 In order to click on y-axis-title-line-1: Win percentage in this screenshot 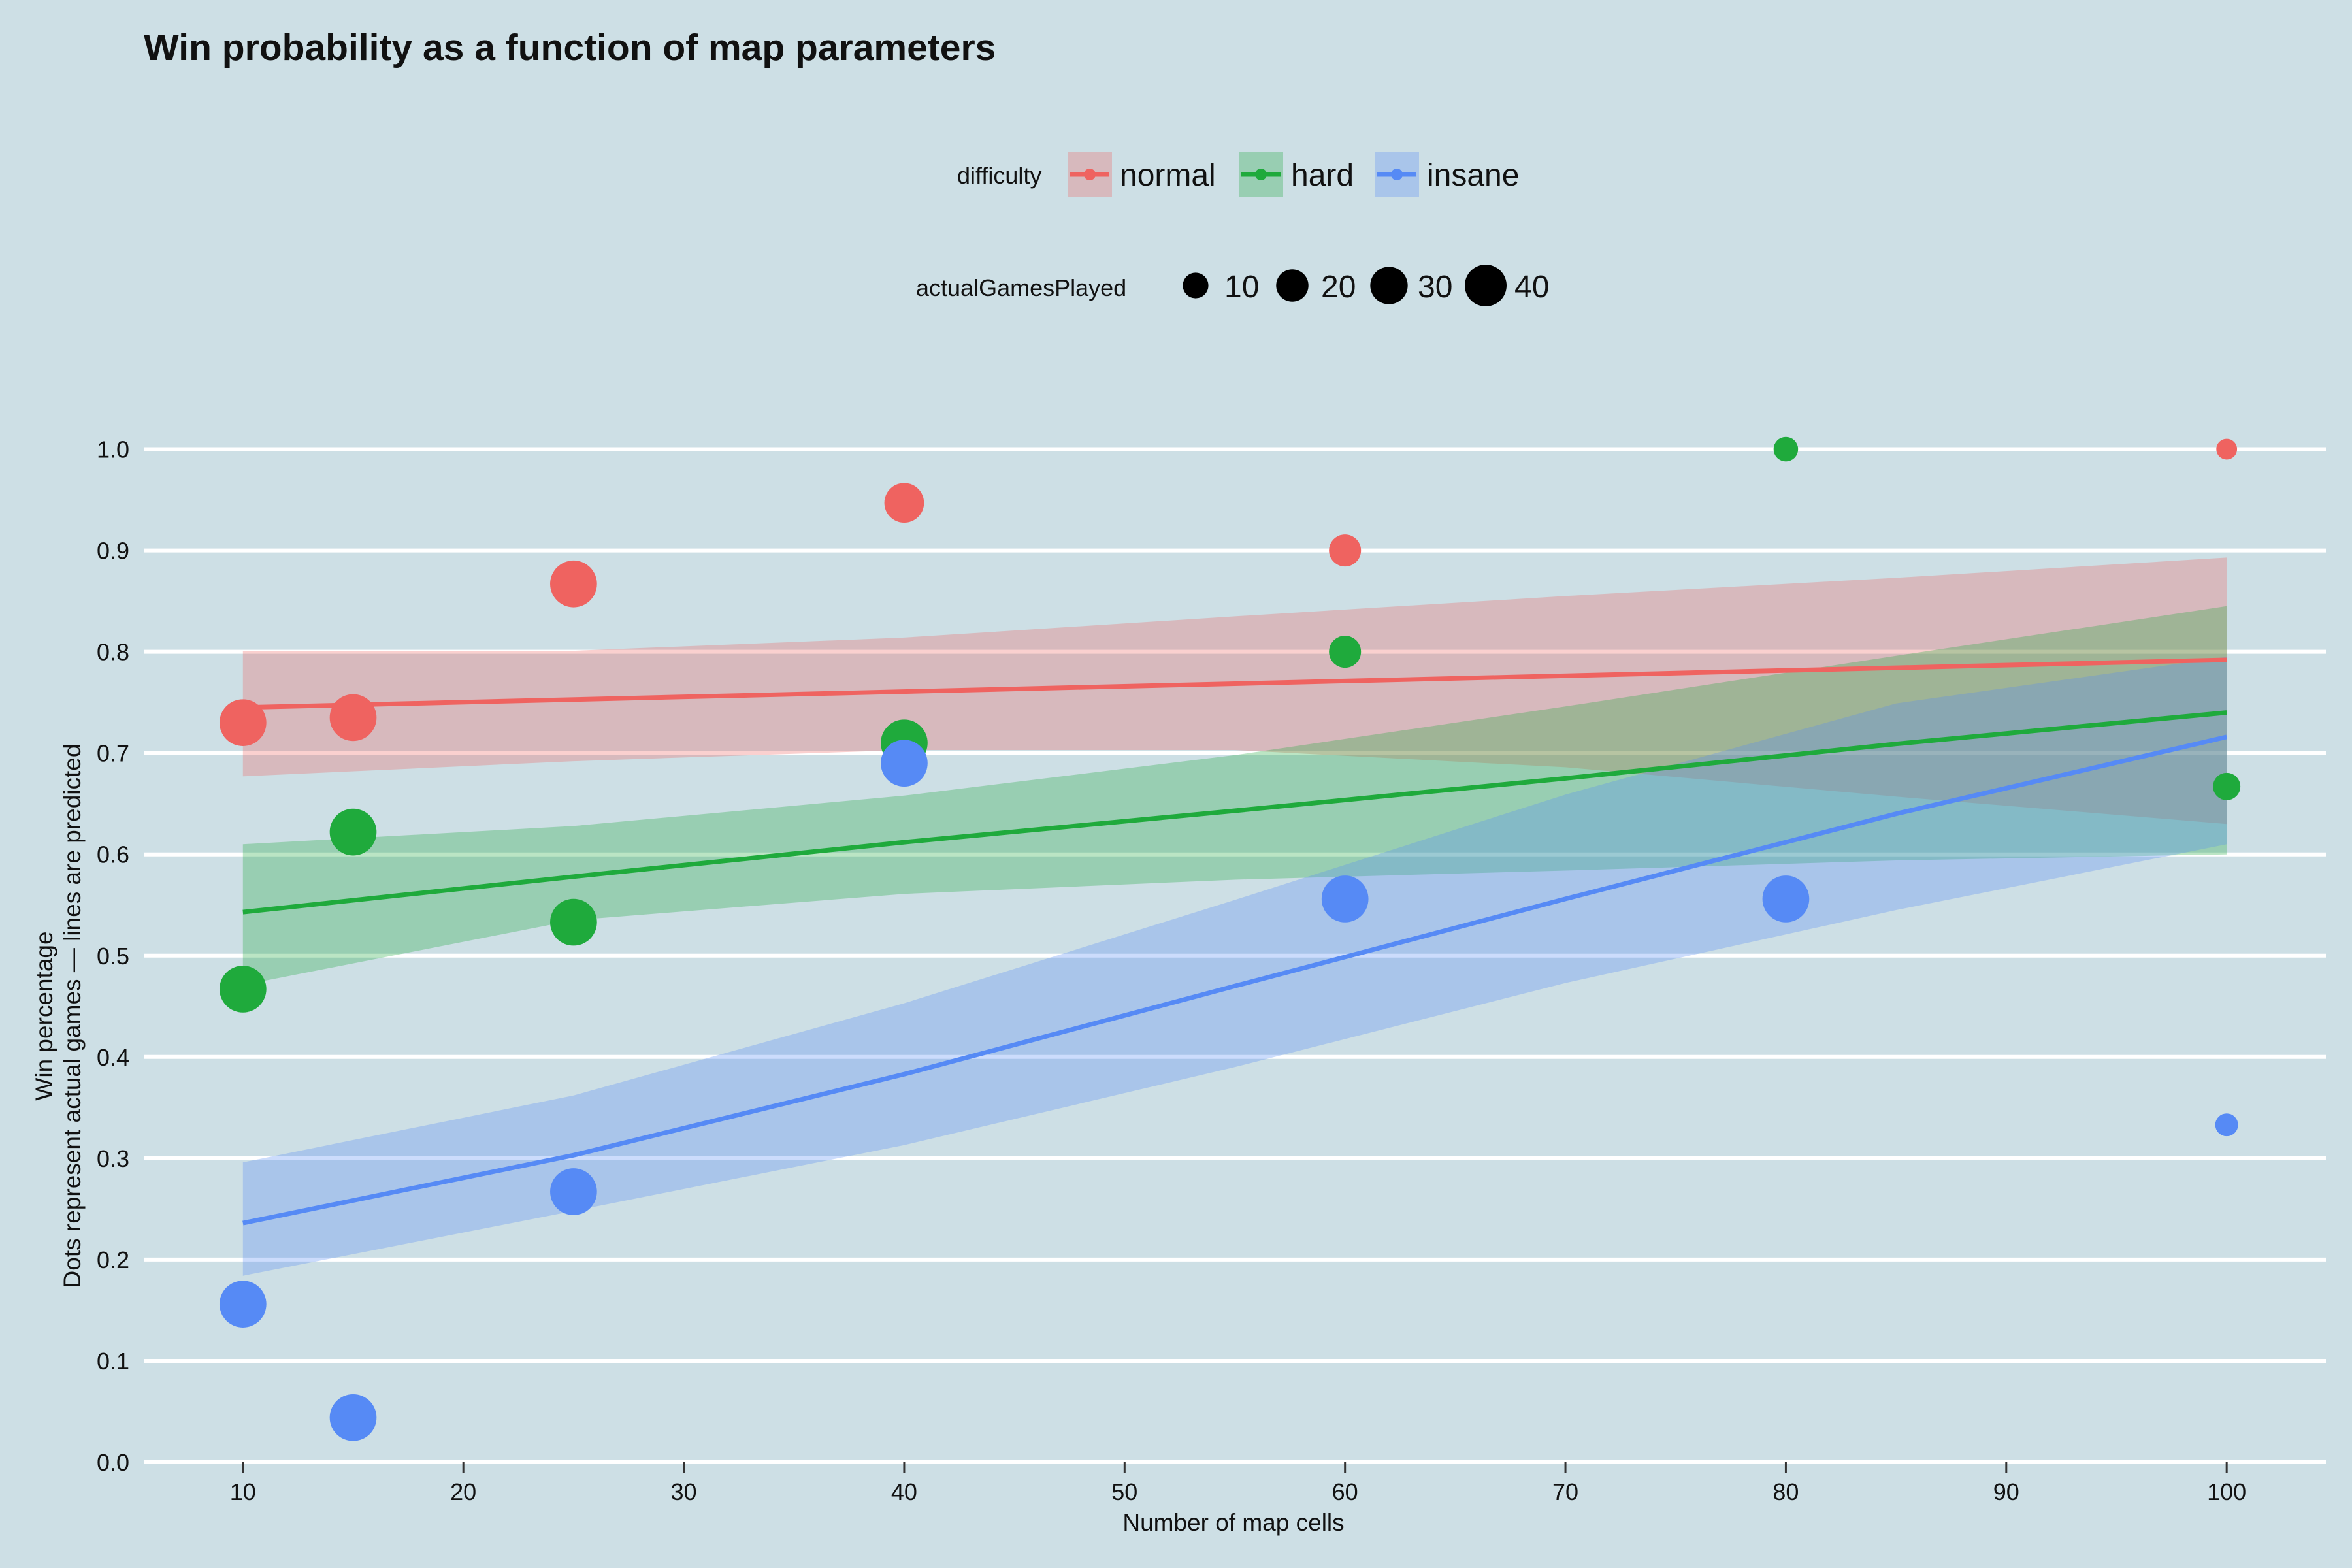, I will do `click(44, 1015)`.